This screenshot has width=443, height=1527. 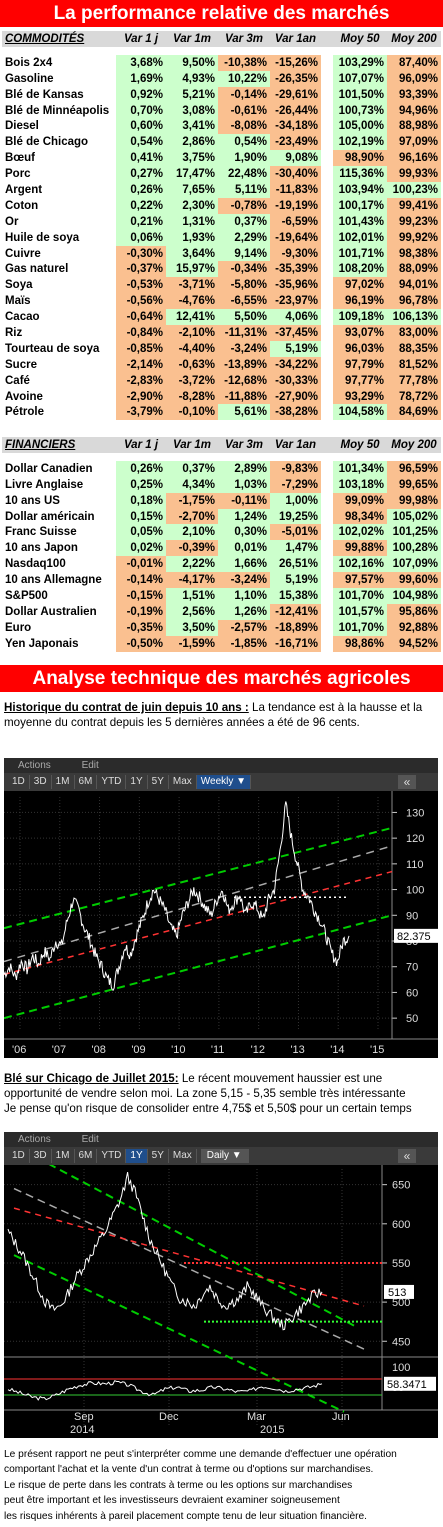 What do you see at coordinates (401, 1186) in the screenshot?
I see `y-tick-label: 650` at bounding box center [401, 1186].